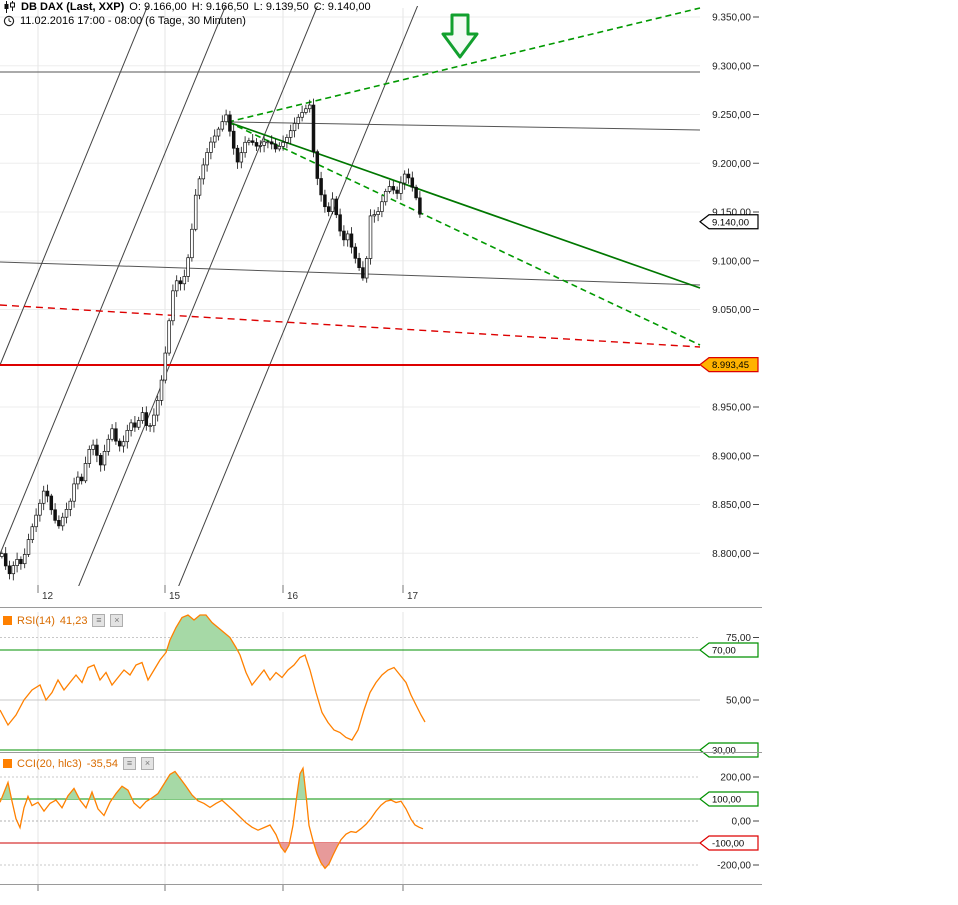 This screenshot has width=958, height=905. What do you see at coordinates (460, 36) in the screenshot?
I see `down-arrow-annotation` at bounding box center [460, 36].